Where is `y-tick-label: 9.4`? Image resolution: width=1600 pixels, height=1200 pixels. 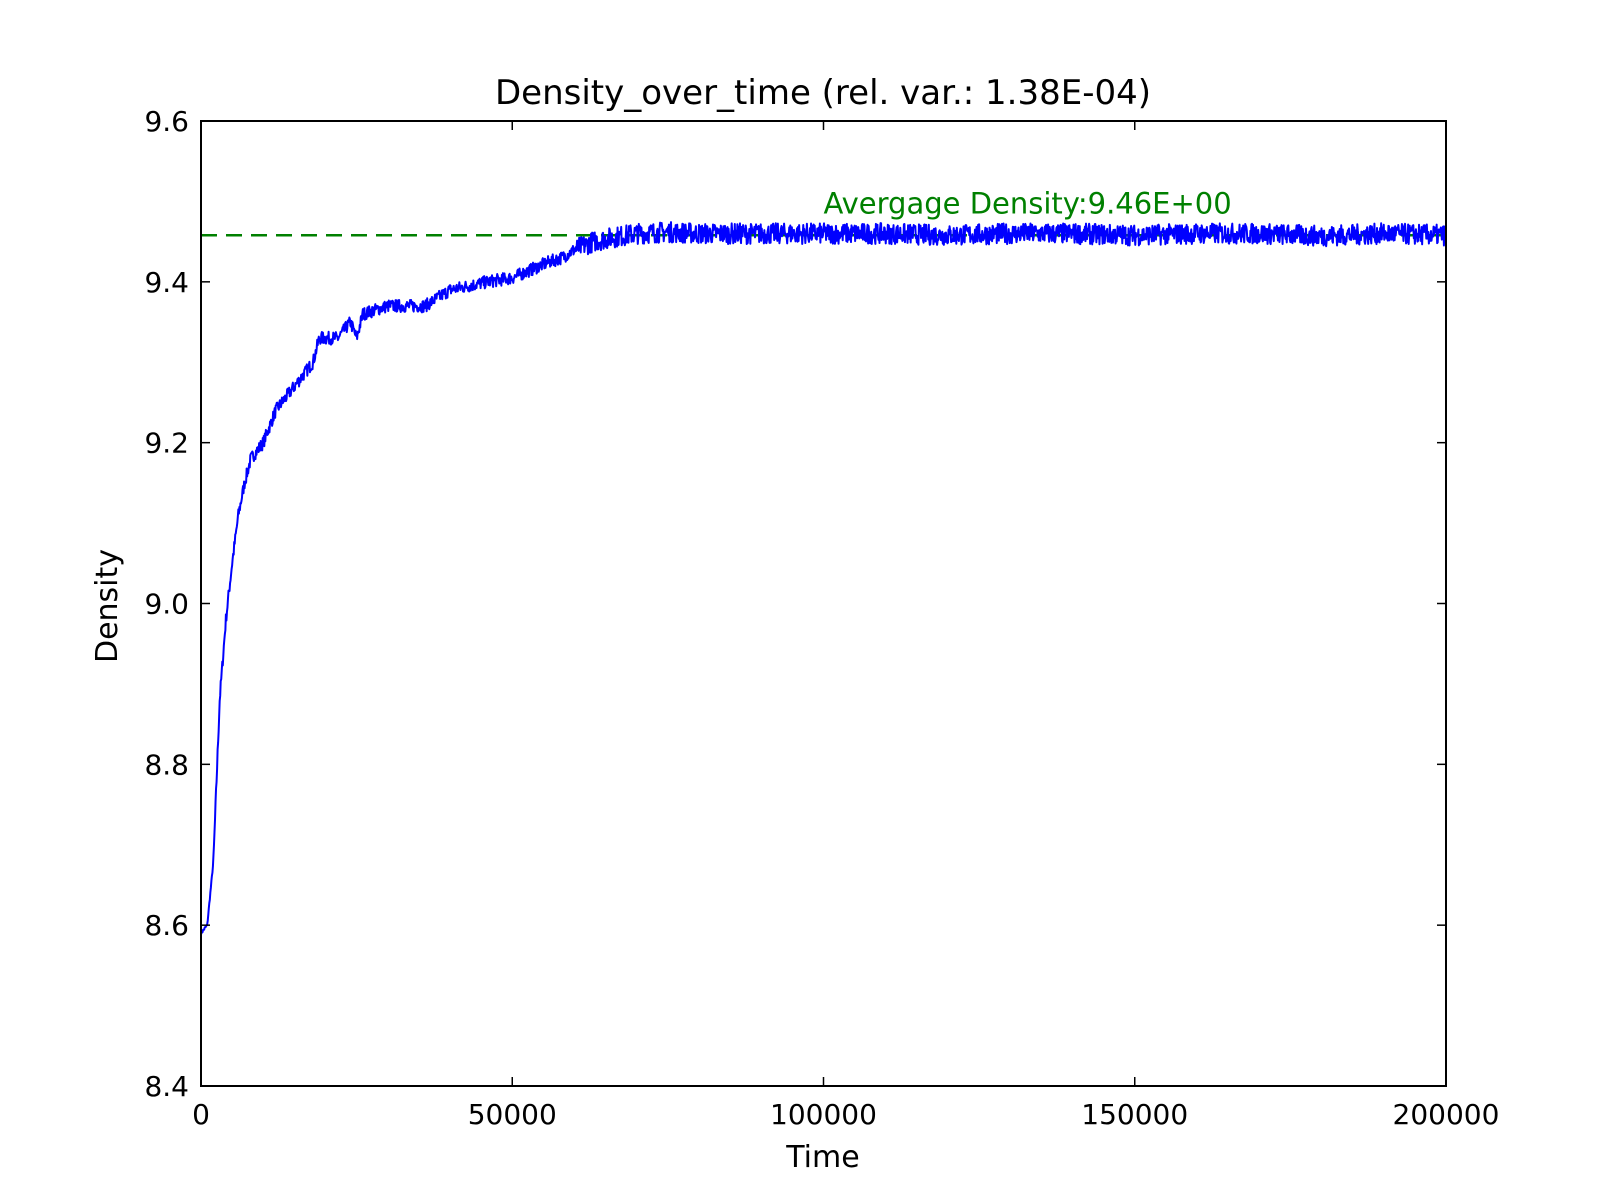
y-tick-label: 9.4 is located at coordinates (166, 282).